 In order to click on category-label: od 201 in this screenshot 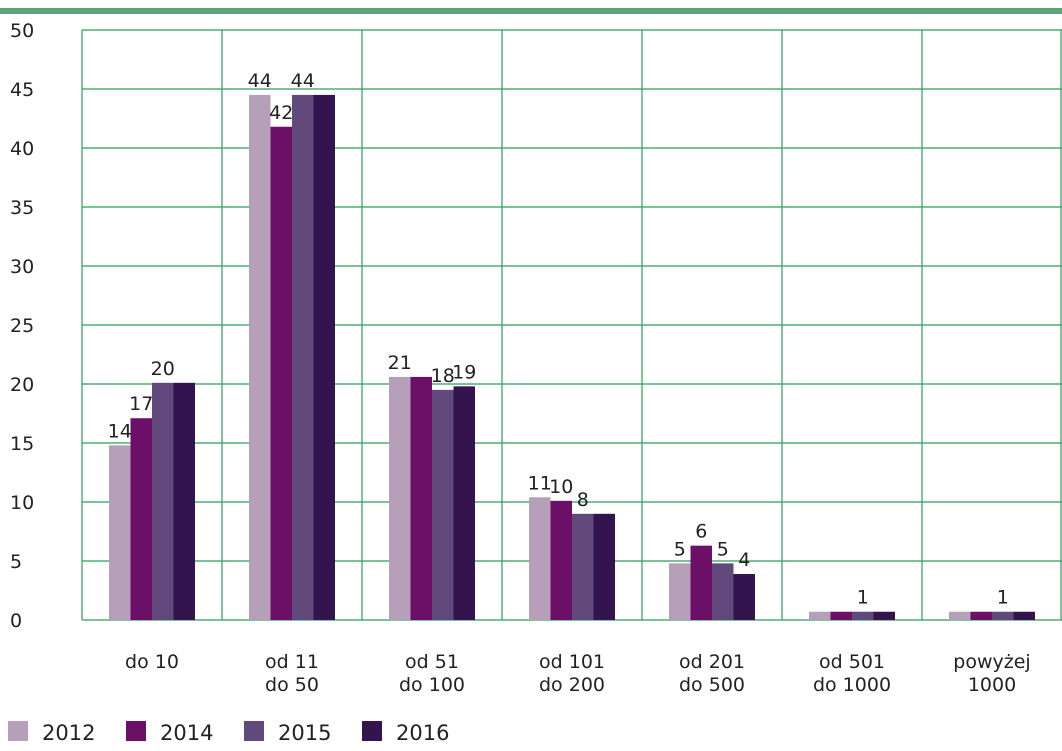, I will do `click(712, 662)`.